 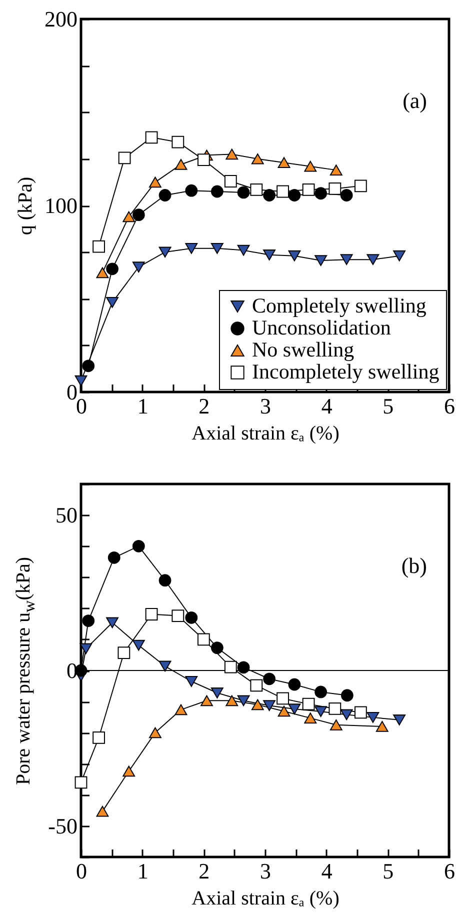 I want to click on y-tick-label: 200, so click(x=61, y=19).